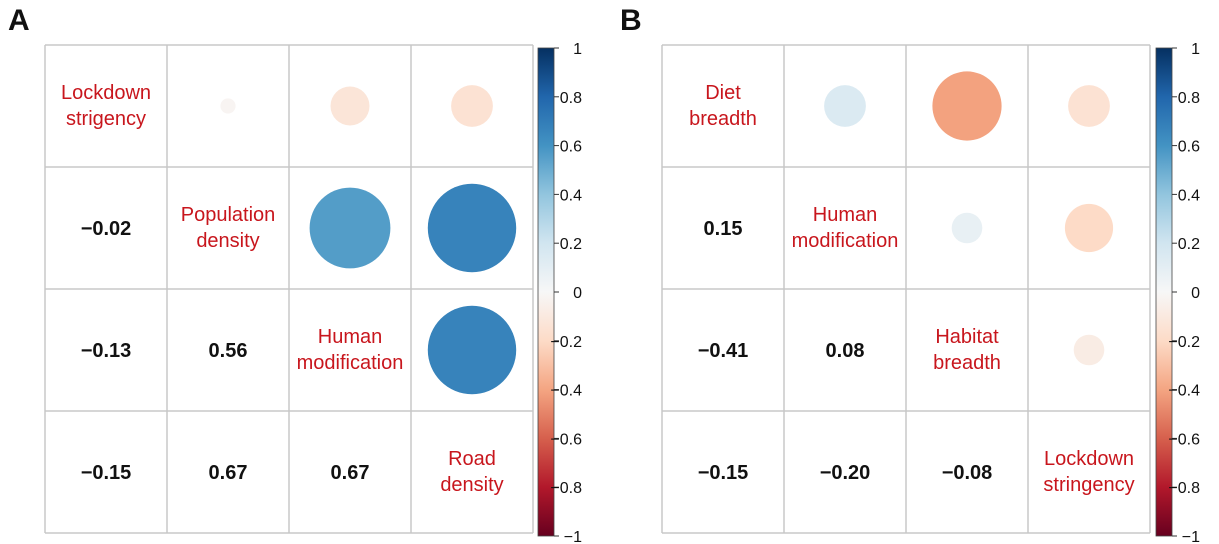 The width and height of the screenshot is (1219, 544). I want to click on correlation-coefficient: −0.02, so click(106, 229).